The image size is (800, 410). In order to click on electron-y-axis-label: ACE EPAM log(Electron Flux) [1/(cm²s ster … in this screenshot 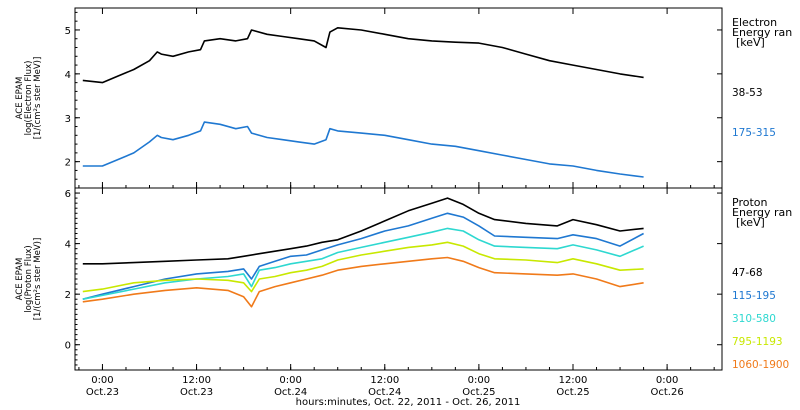, I will do `click(29, 98)`.